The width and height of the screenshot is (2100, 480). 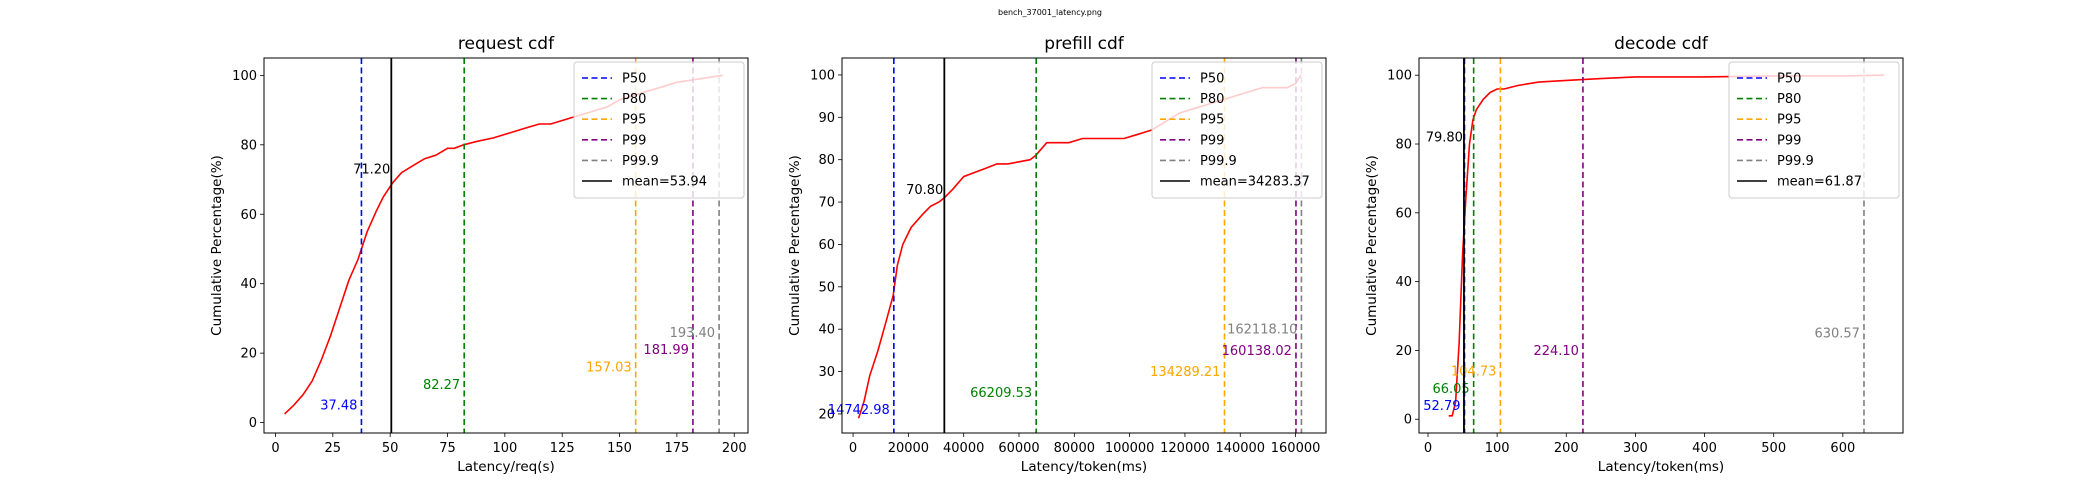 I want to click on chart-title: decode cdf, so click(x=1661, y=44).